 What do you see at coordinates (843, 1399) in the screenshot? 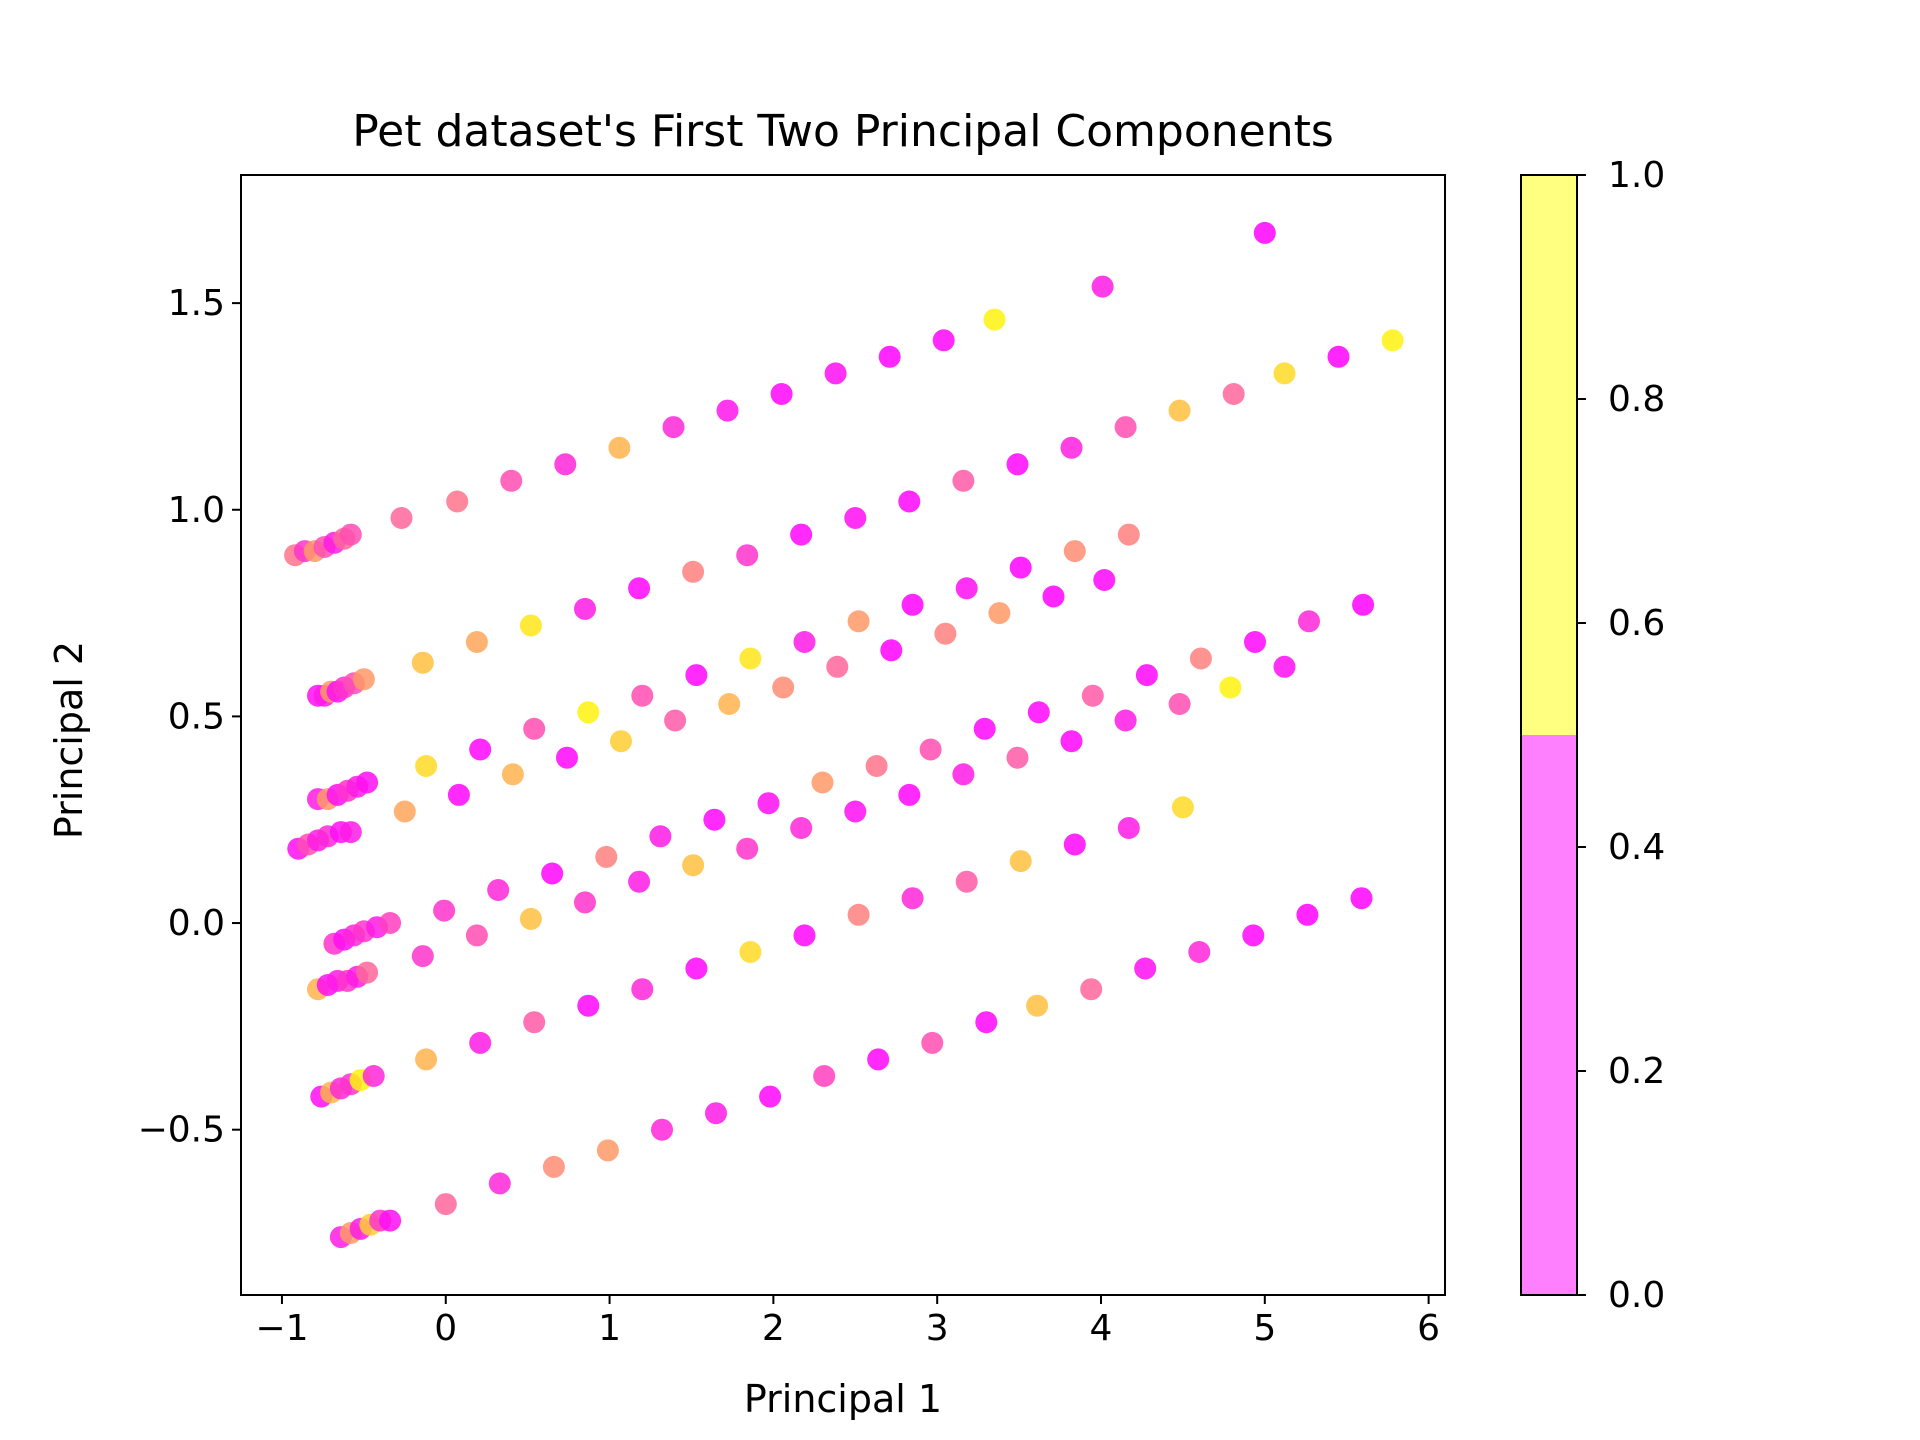
I see `x-axis-label: Principal 1` at bounding box center [843, 1399].